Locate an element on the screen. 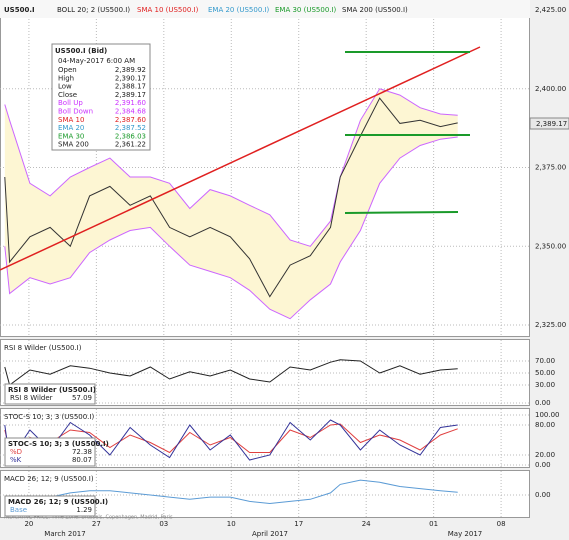 The height and width of the screenshot is (540, 569). info-label: Open is located at coordinates (67, 70).